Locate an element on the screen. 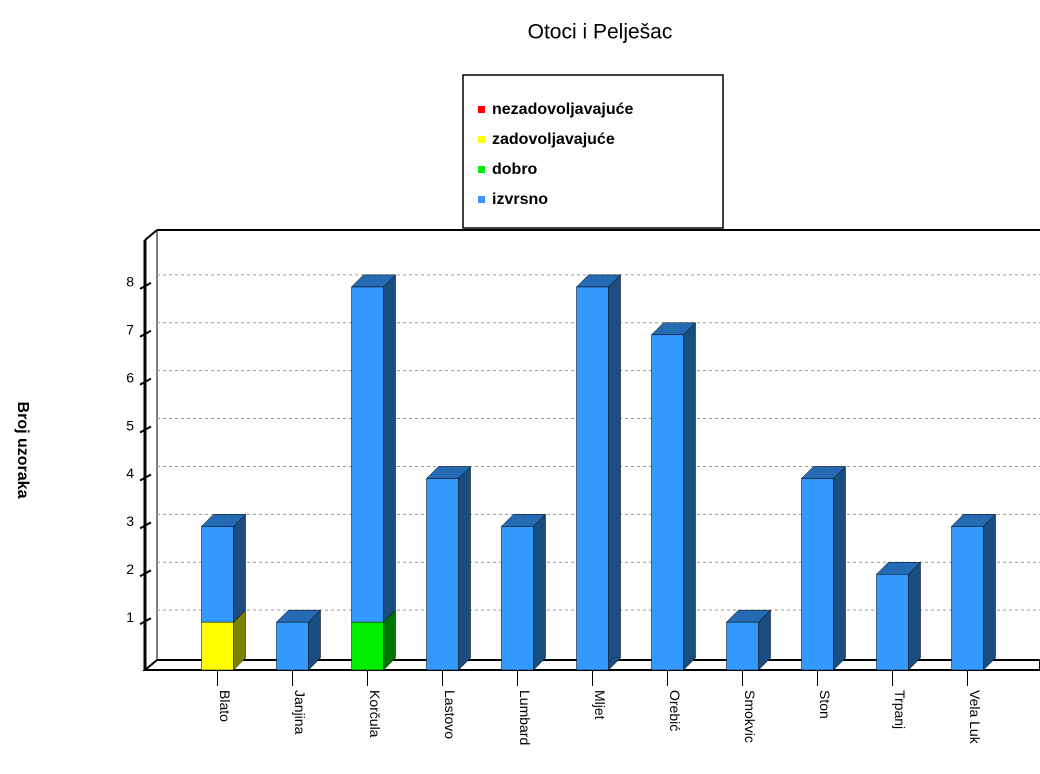 Image resolution: width=1040 pixels, height=774 pixels. legend-label: zadovoljavajuće is located at coordinates (553, 139).